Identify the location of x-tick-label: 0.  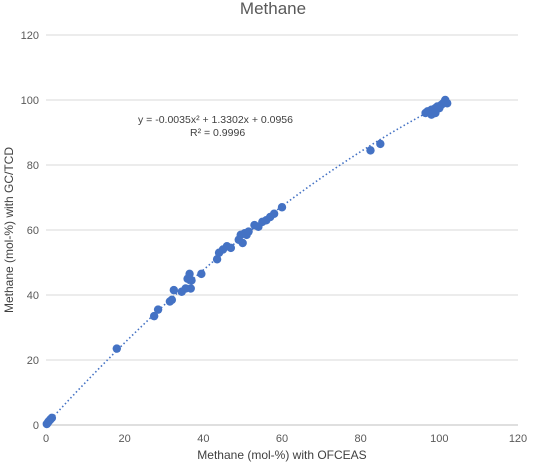
(46, 439).